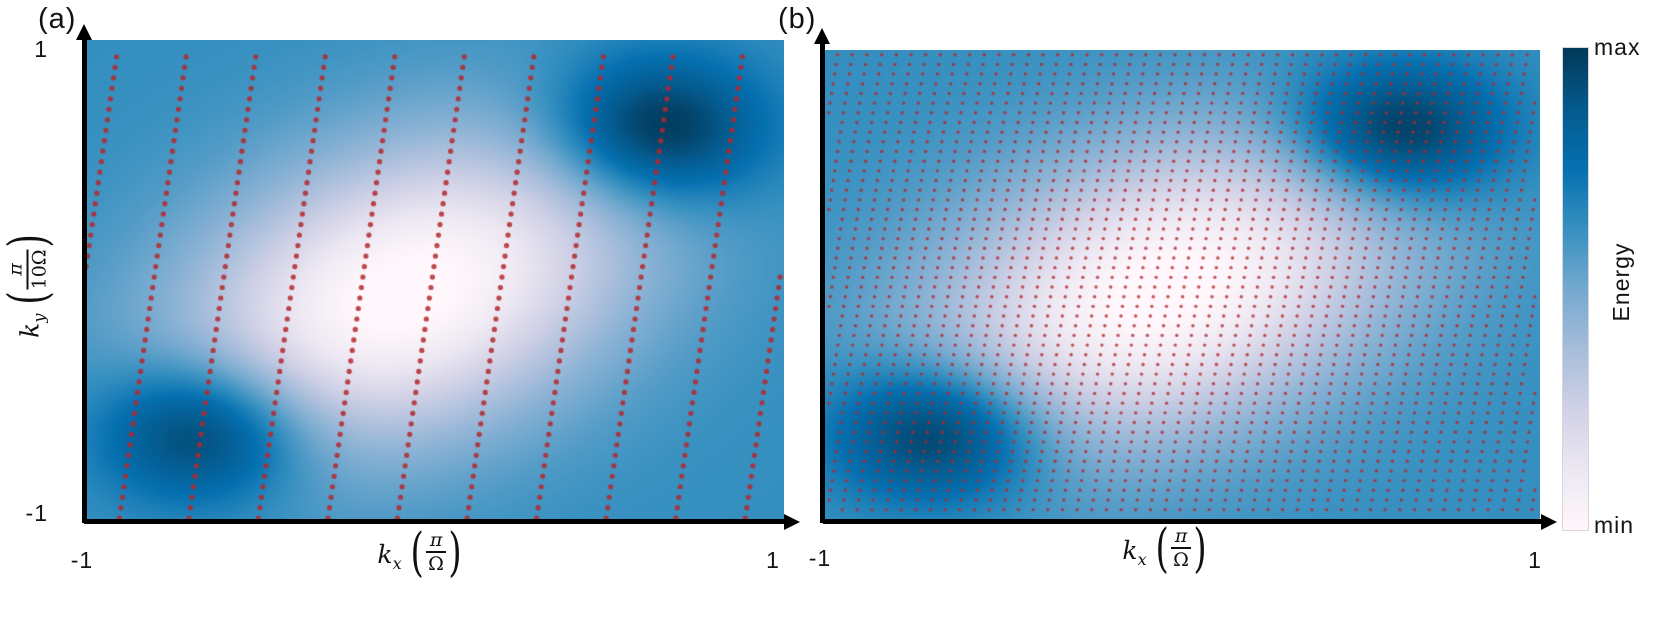 The height and width of the screenshot is (623, 1661). I want to click on panel-b-x-axis-label: kx (π Ω), so click(1165, 549).